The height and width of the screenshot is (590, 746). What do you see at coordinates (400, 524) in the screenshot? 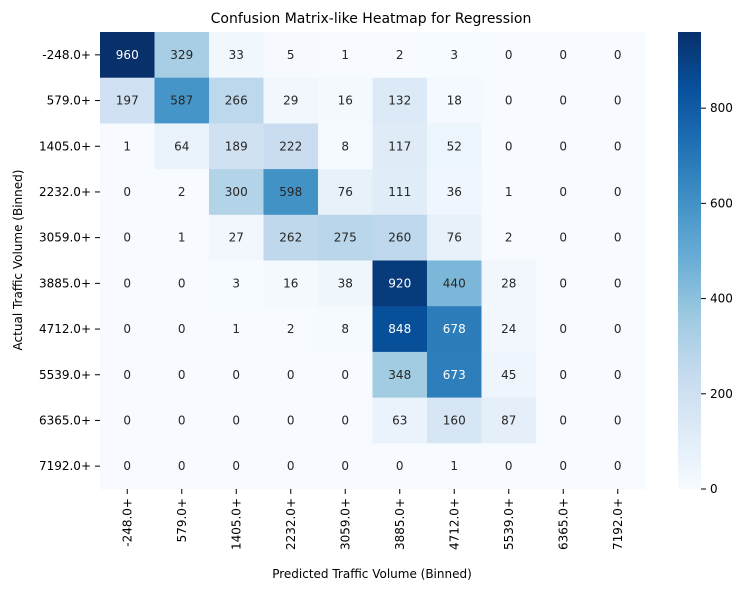
I see `x-tick-label: 3885.0+` at bounding box center [400, 524].